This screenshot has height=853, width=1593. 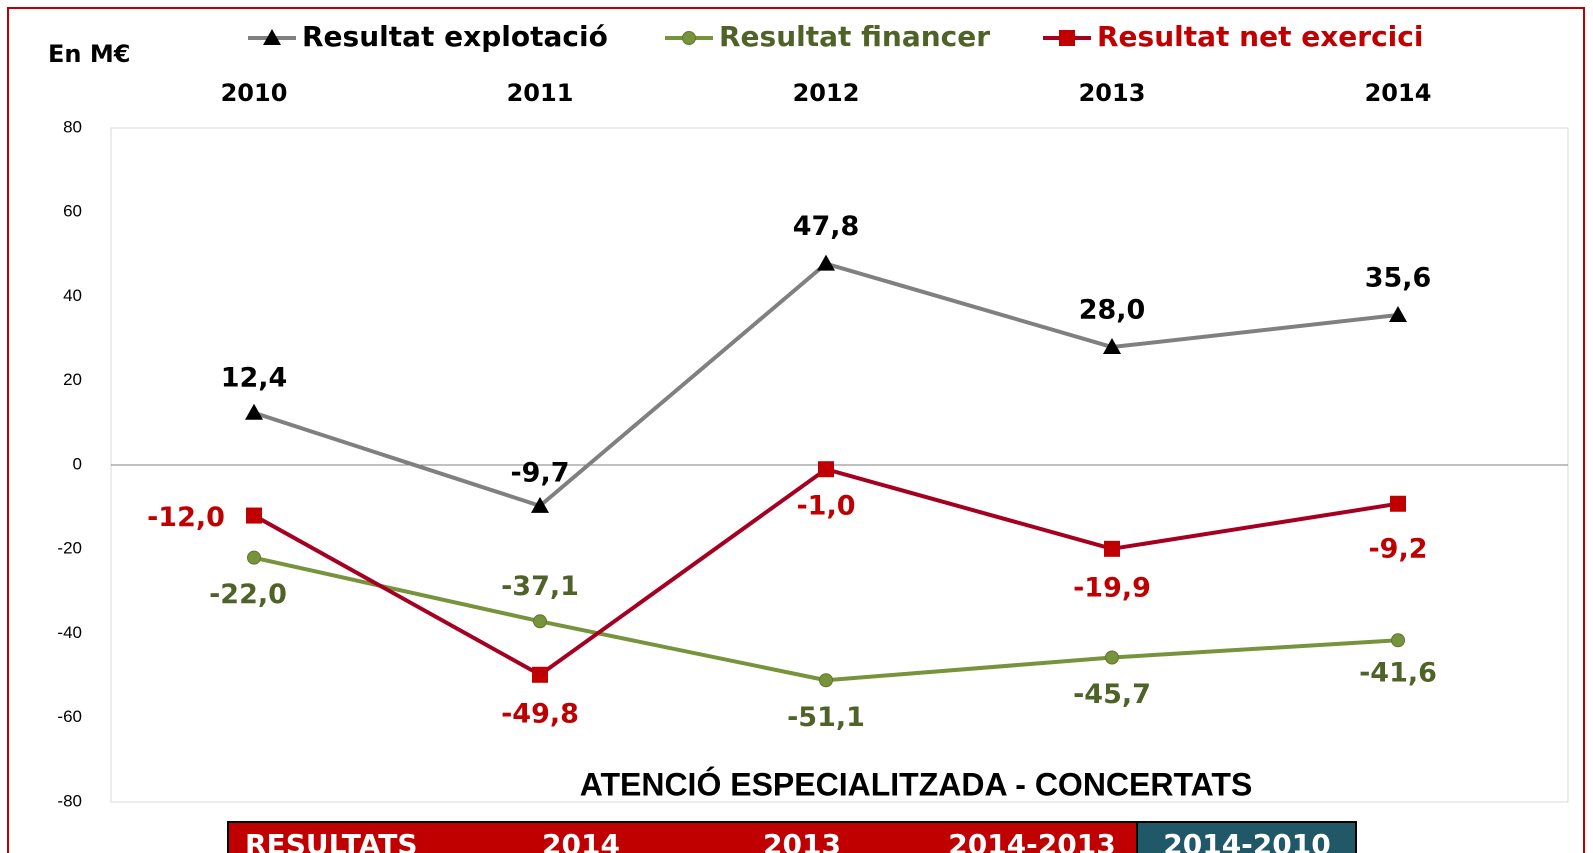 What do you see at coordinates (539, 472) in the screenshot?
I see `data-label: -9,7` at bounding box center [539, 472].